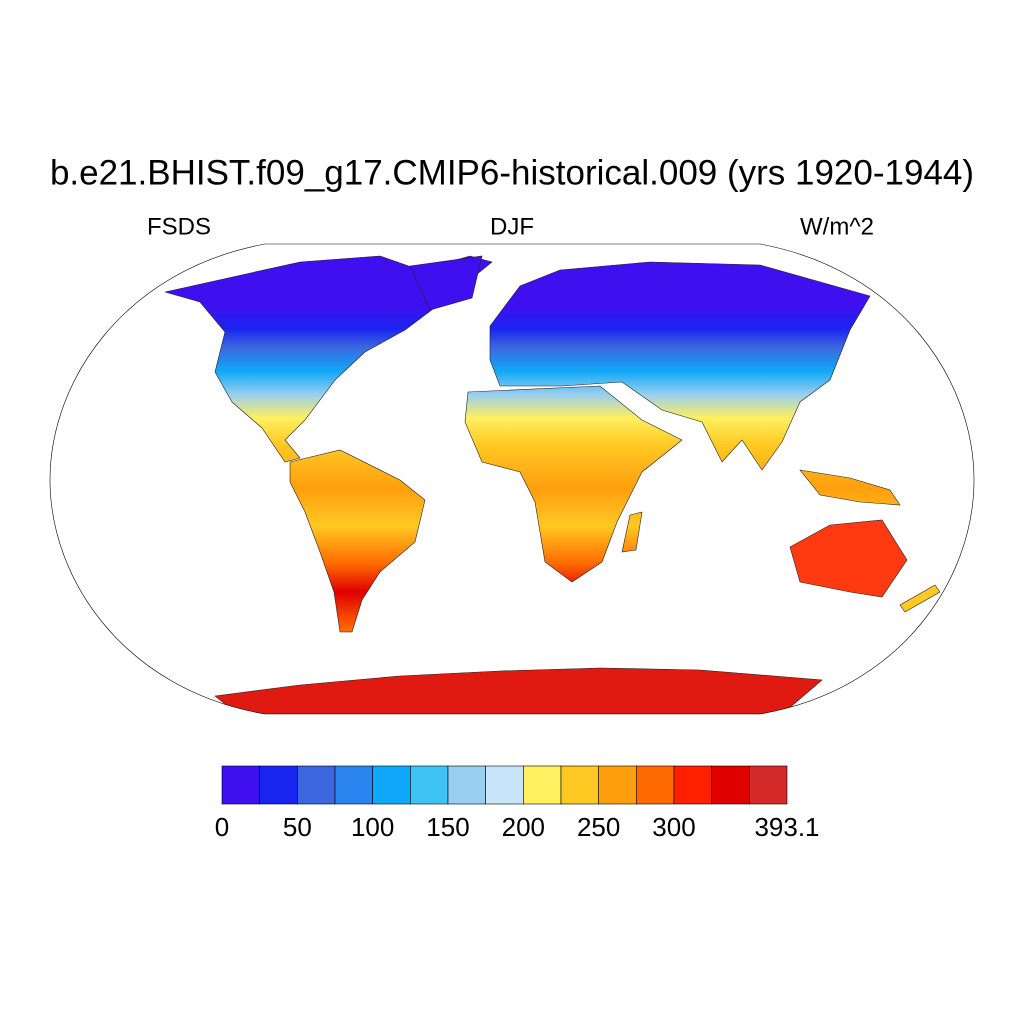 This screenshot has width=1024, height=1029. What do you see at coordinates (357, 541) in the screenshot?
I see `south-america` at bounding box center [357, 541].